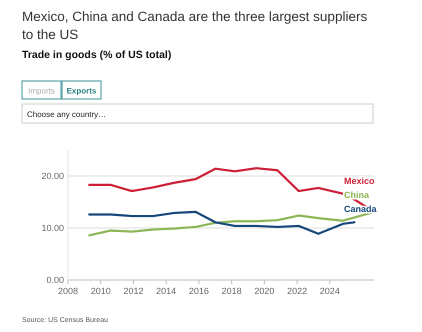  What do you see at coordinates (198, 291) in the screenshot?
I see `x-tick-label: 2016` at bounding box center [198, 291].